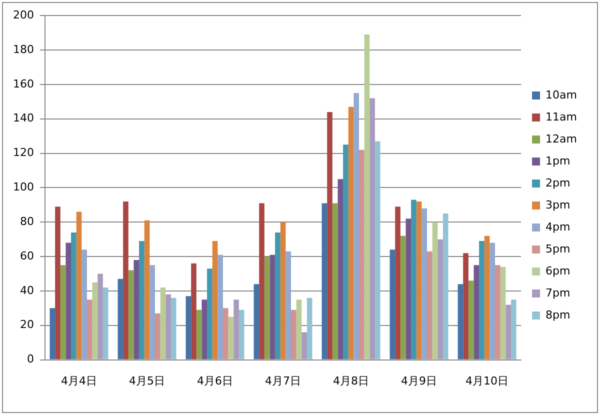 The width and height of the screenshot is (600, 415). What do you see at coordinates (283, 381) in the screenshot?
I see `x-tick-label: 4月7日` at bounding box center [283, 381].